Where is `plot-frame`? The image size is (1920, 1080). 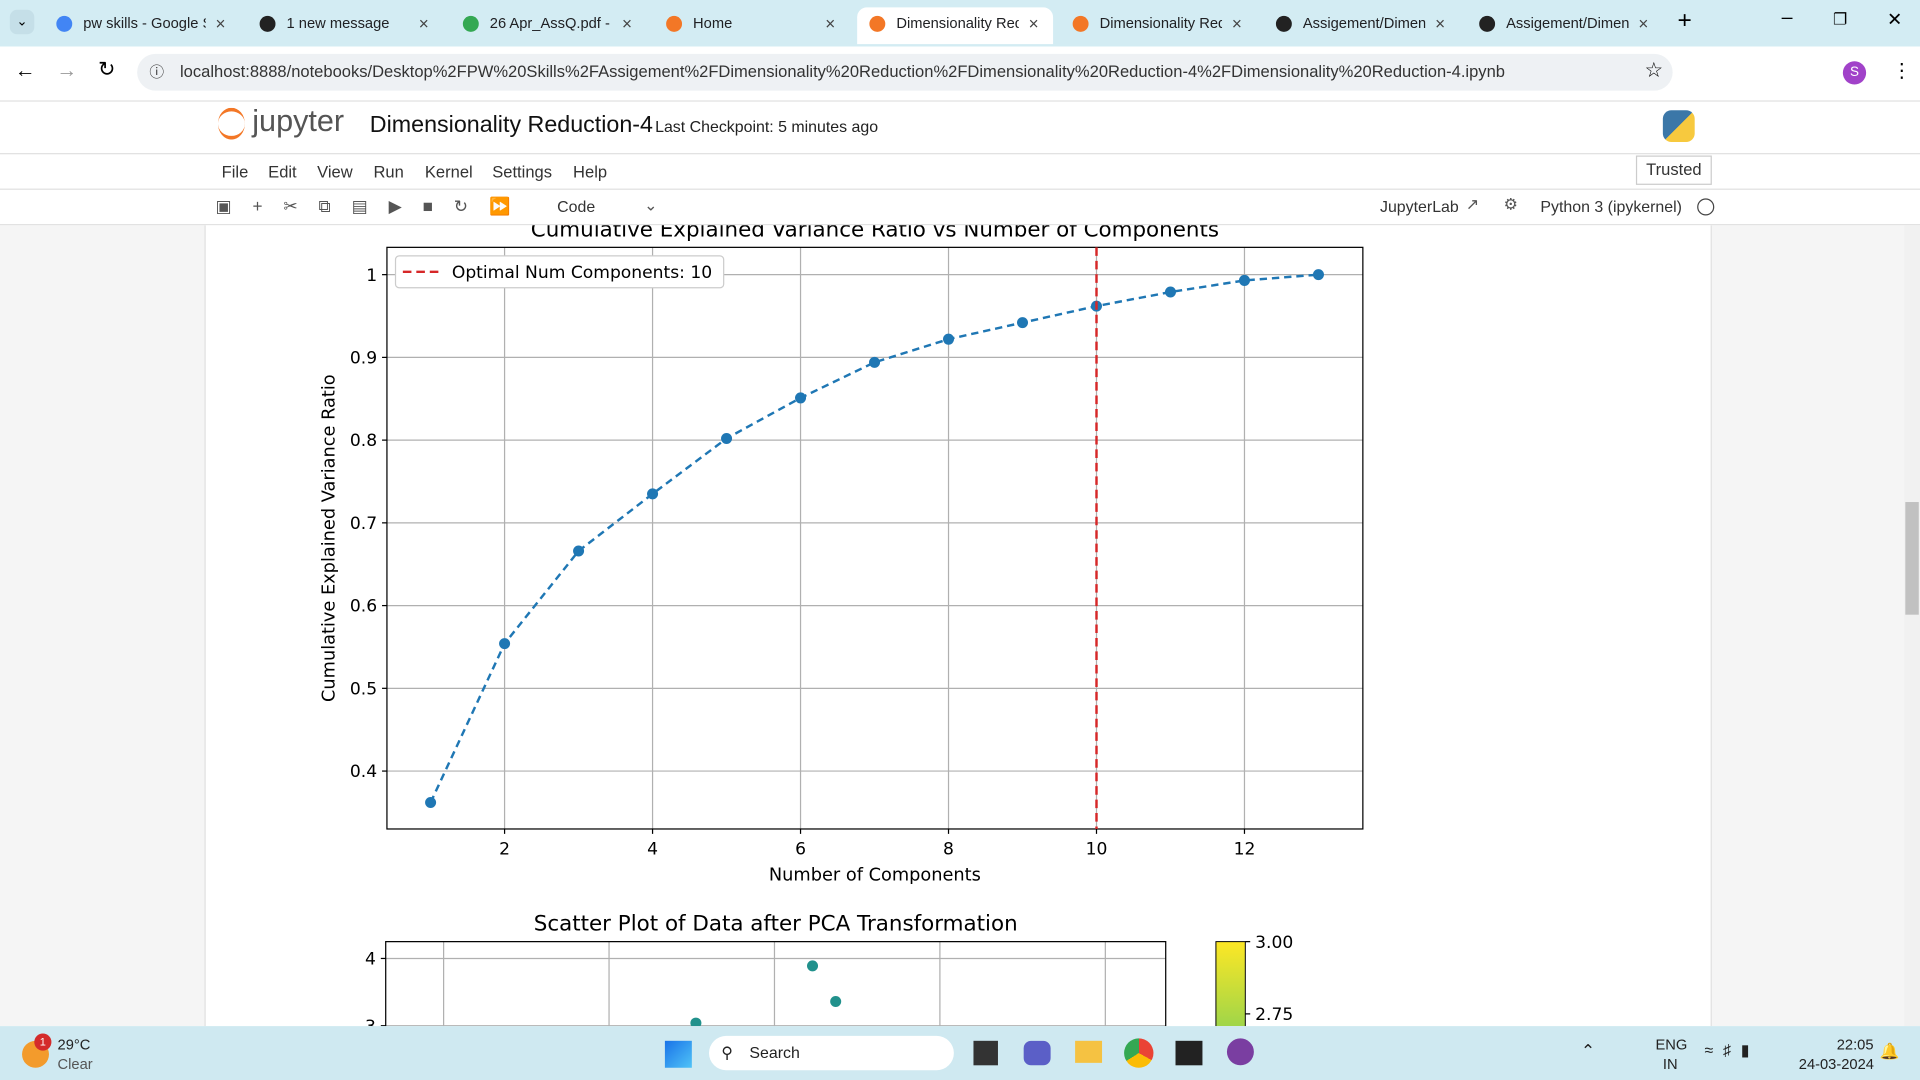
plot-frame is located at coordinates (776, 984).